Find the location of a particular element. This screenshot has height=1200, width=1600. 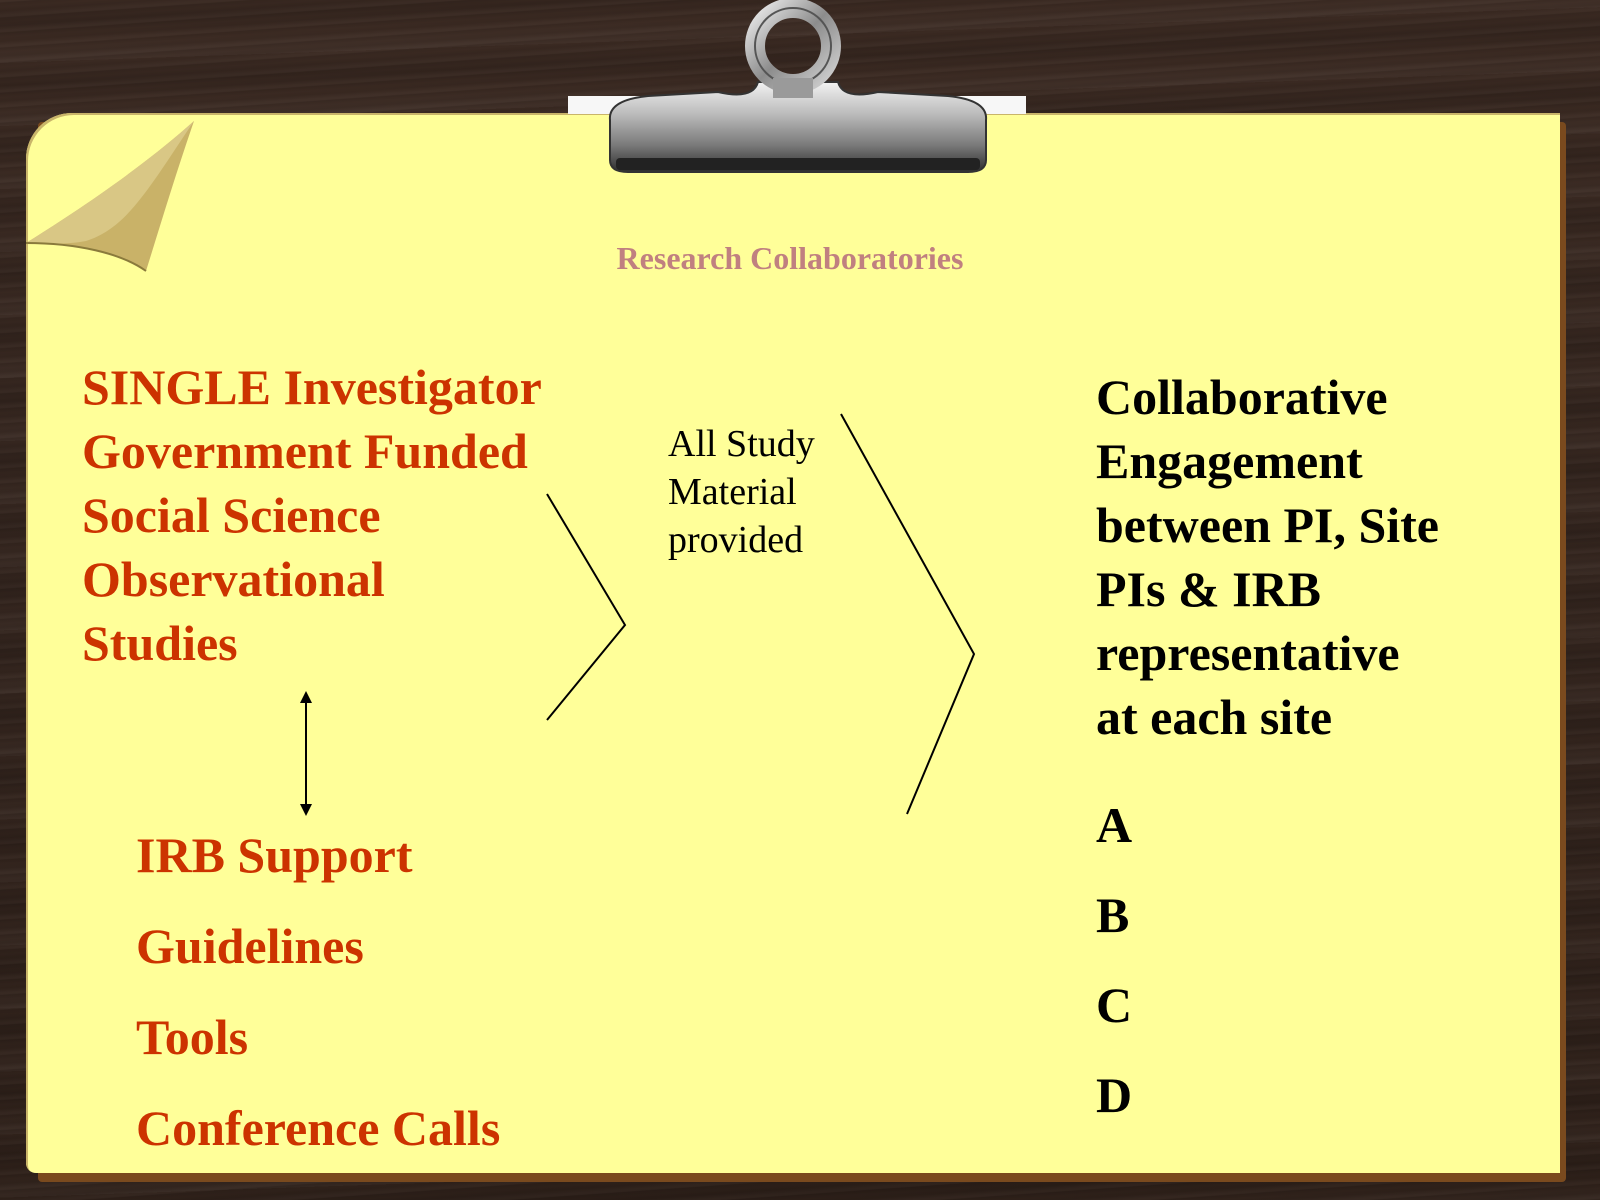

engagement-line: between PI, Site is located at coordinates (1267, 525).